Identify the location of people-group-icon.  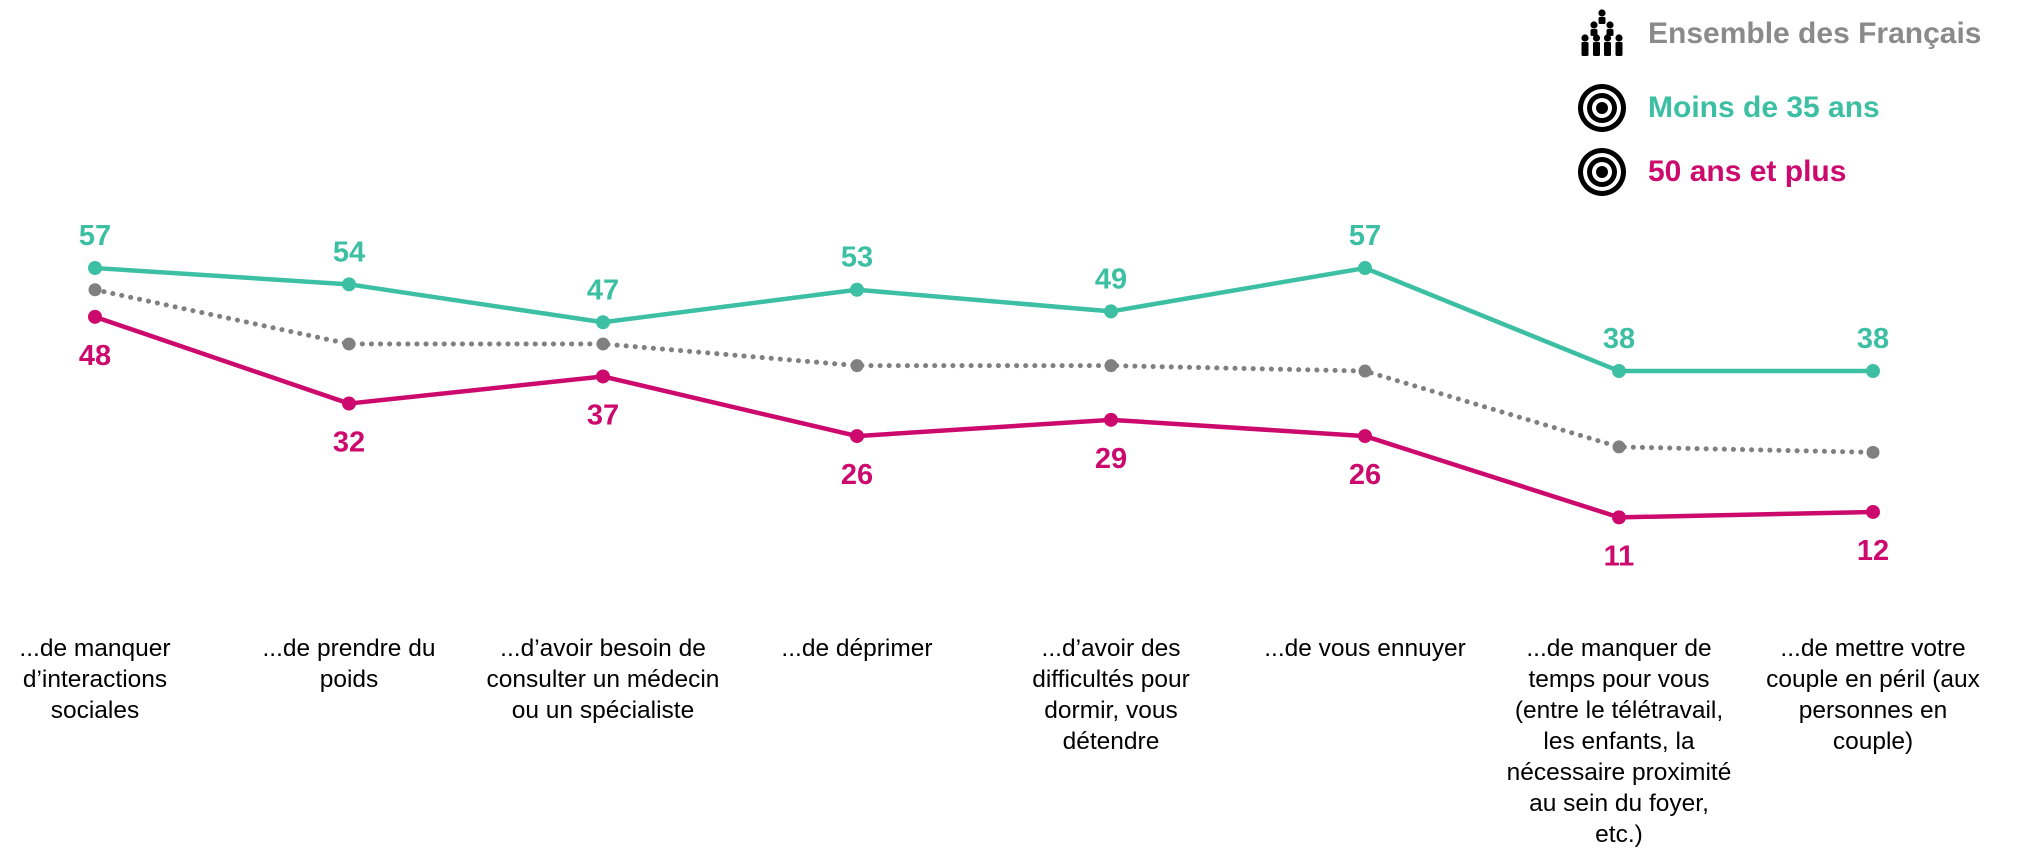
(1602, 34).